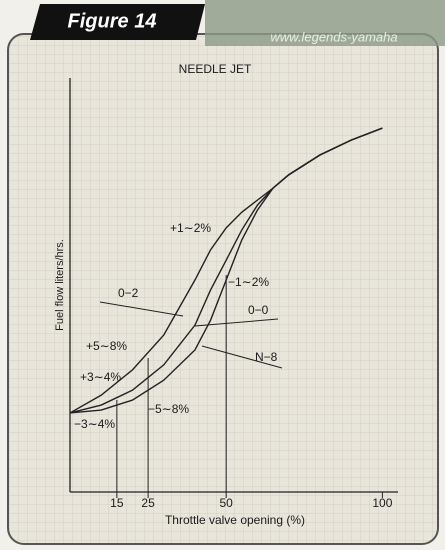 This screenshot has height=550, width=445. I want to click on figure-label: Figure 14, so click(112, 21).